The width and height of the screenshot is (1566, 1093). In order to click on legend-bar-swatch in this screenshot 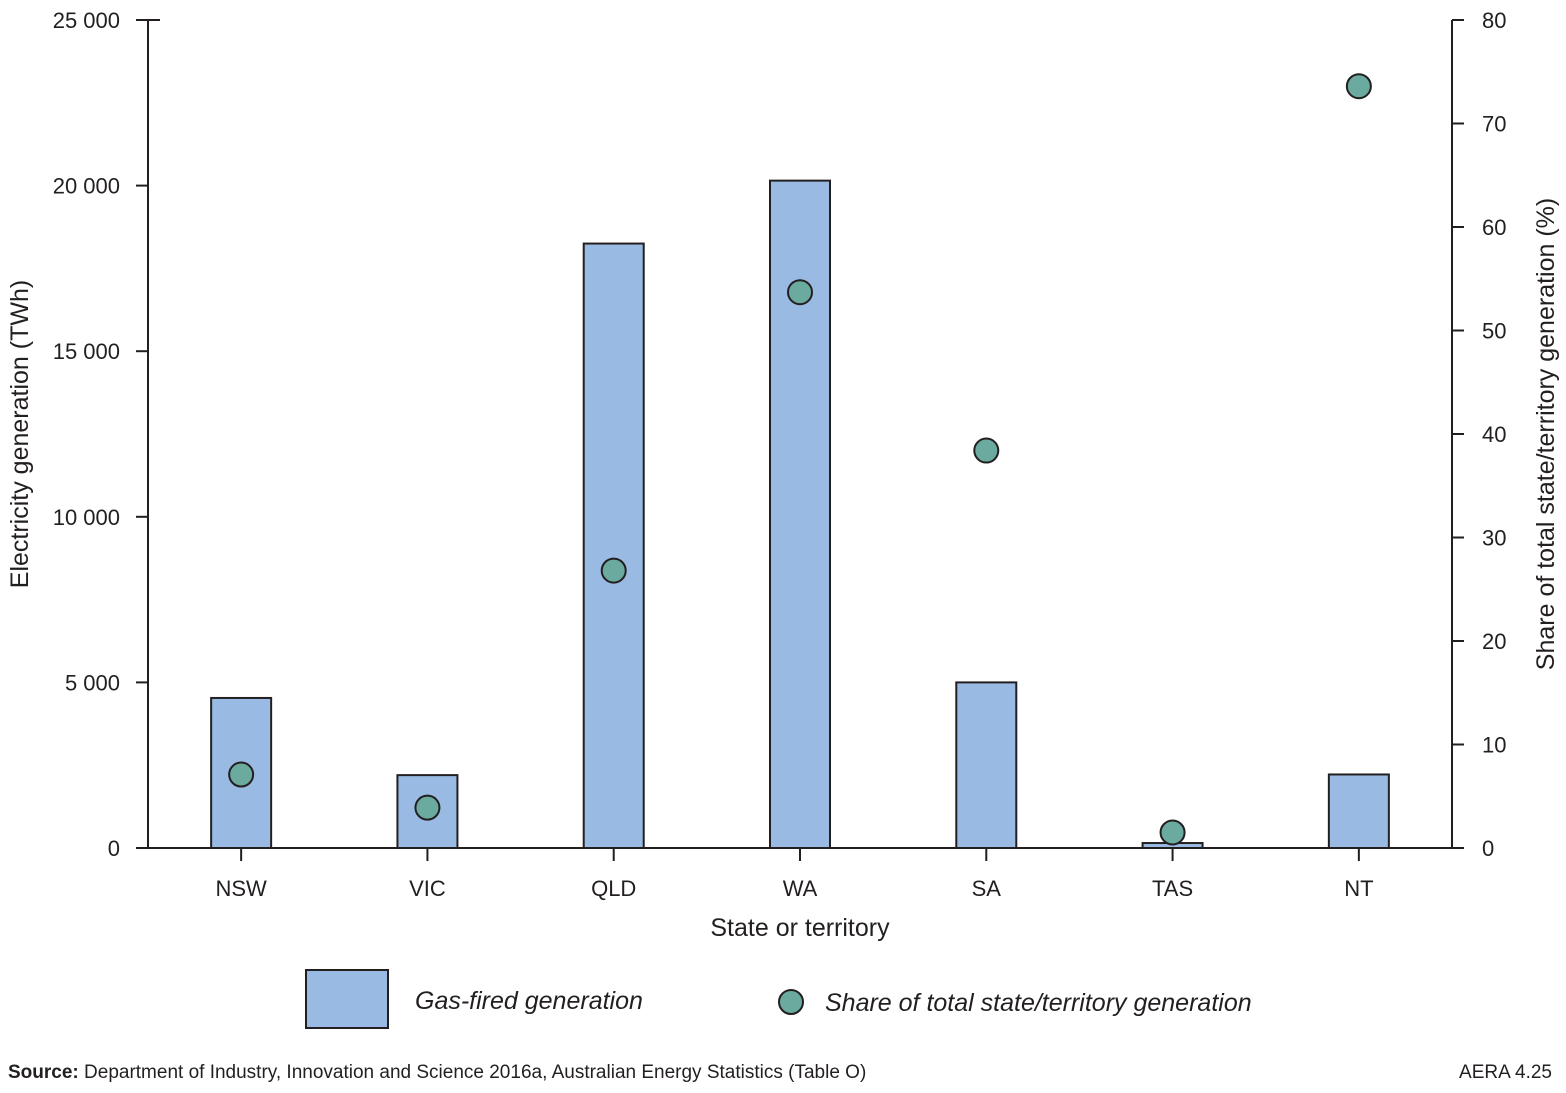, I will do `click(347, 999)`.